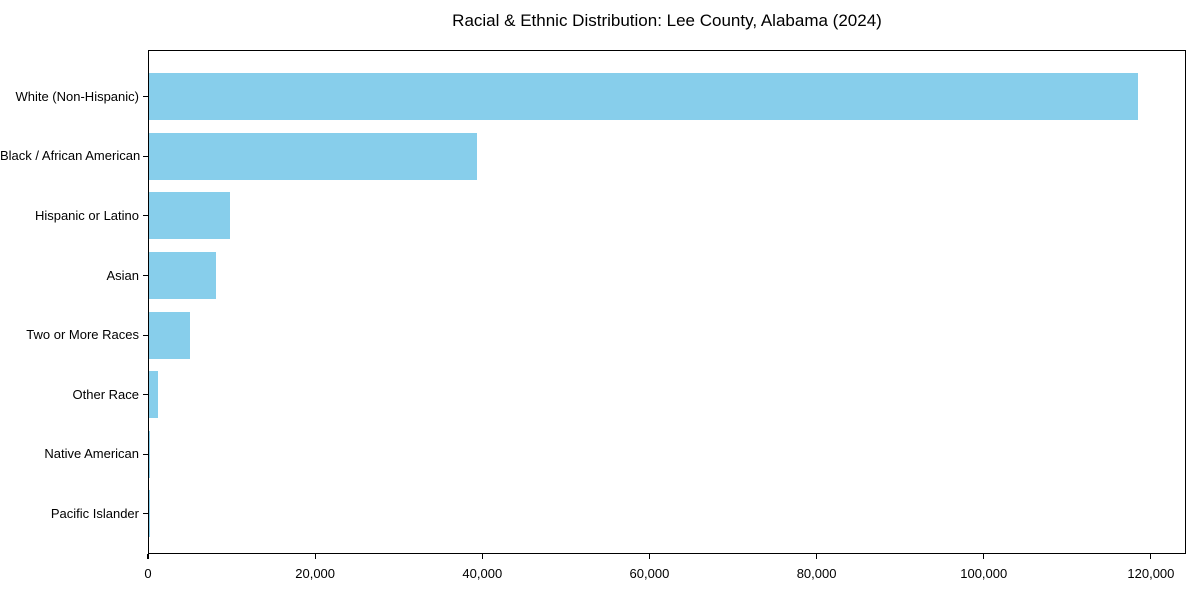  Describe the element at coordinates (70, 156) in the screenshot. I see `y-tick-label: Black / African American` at that location.